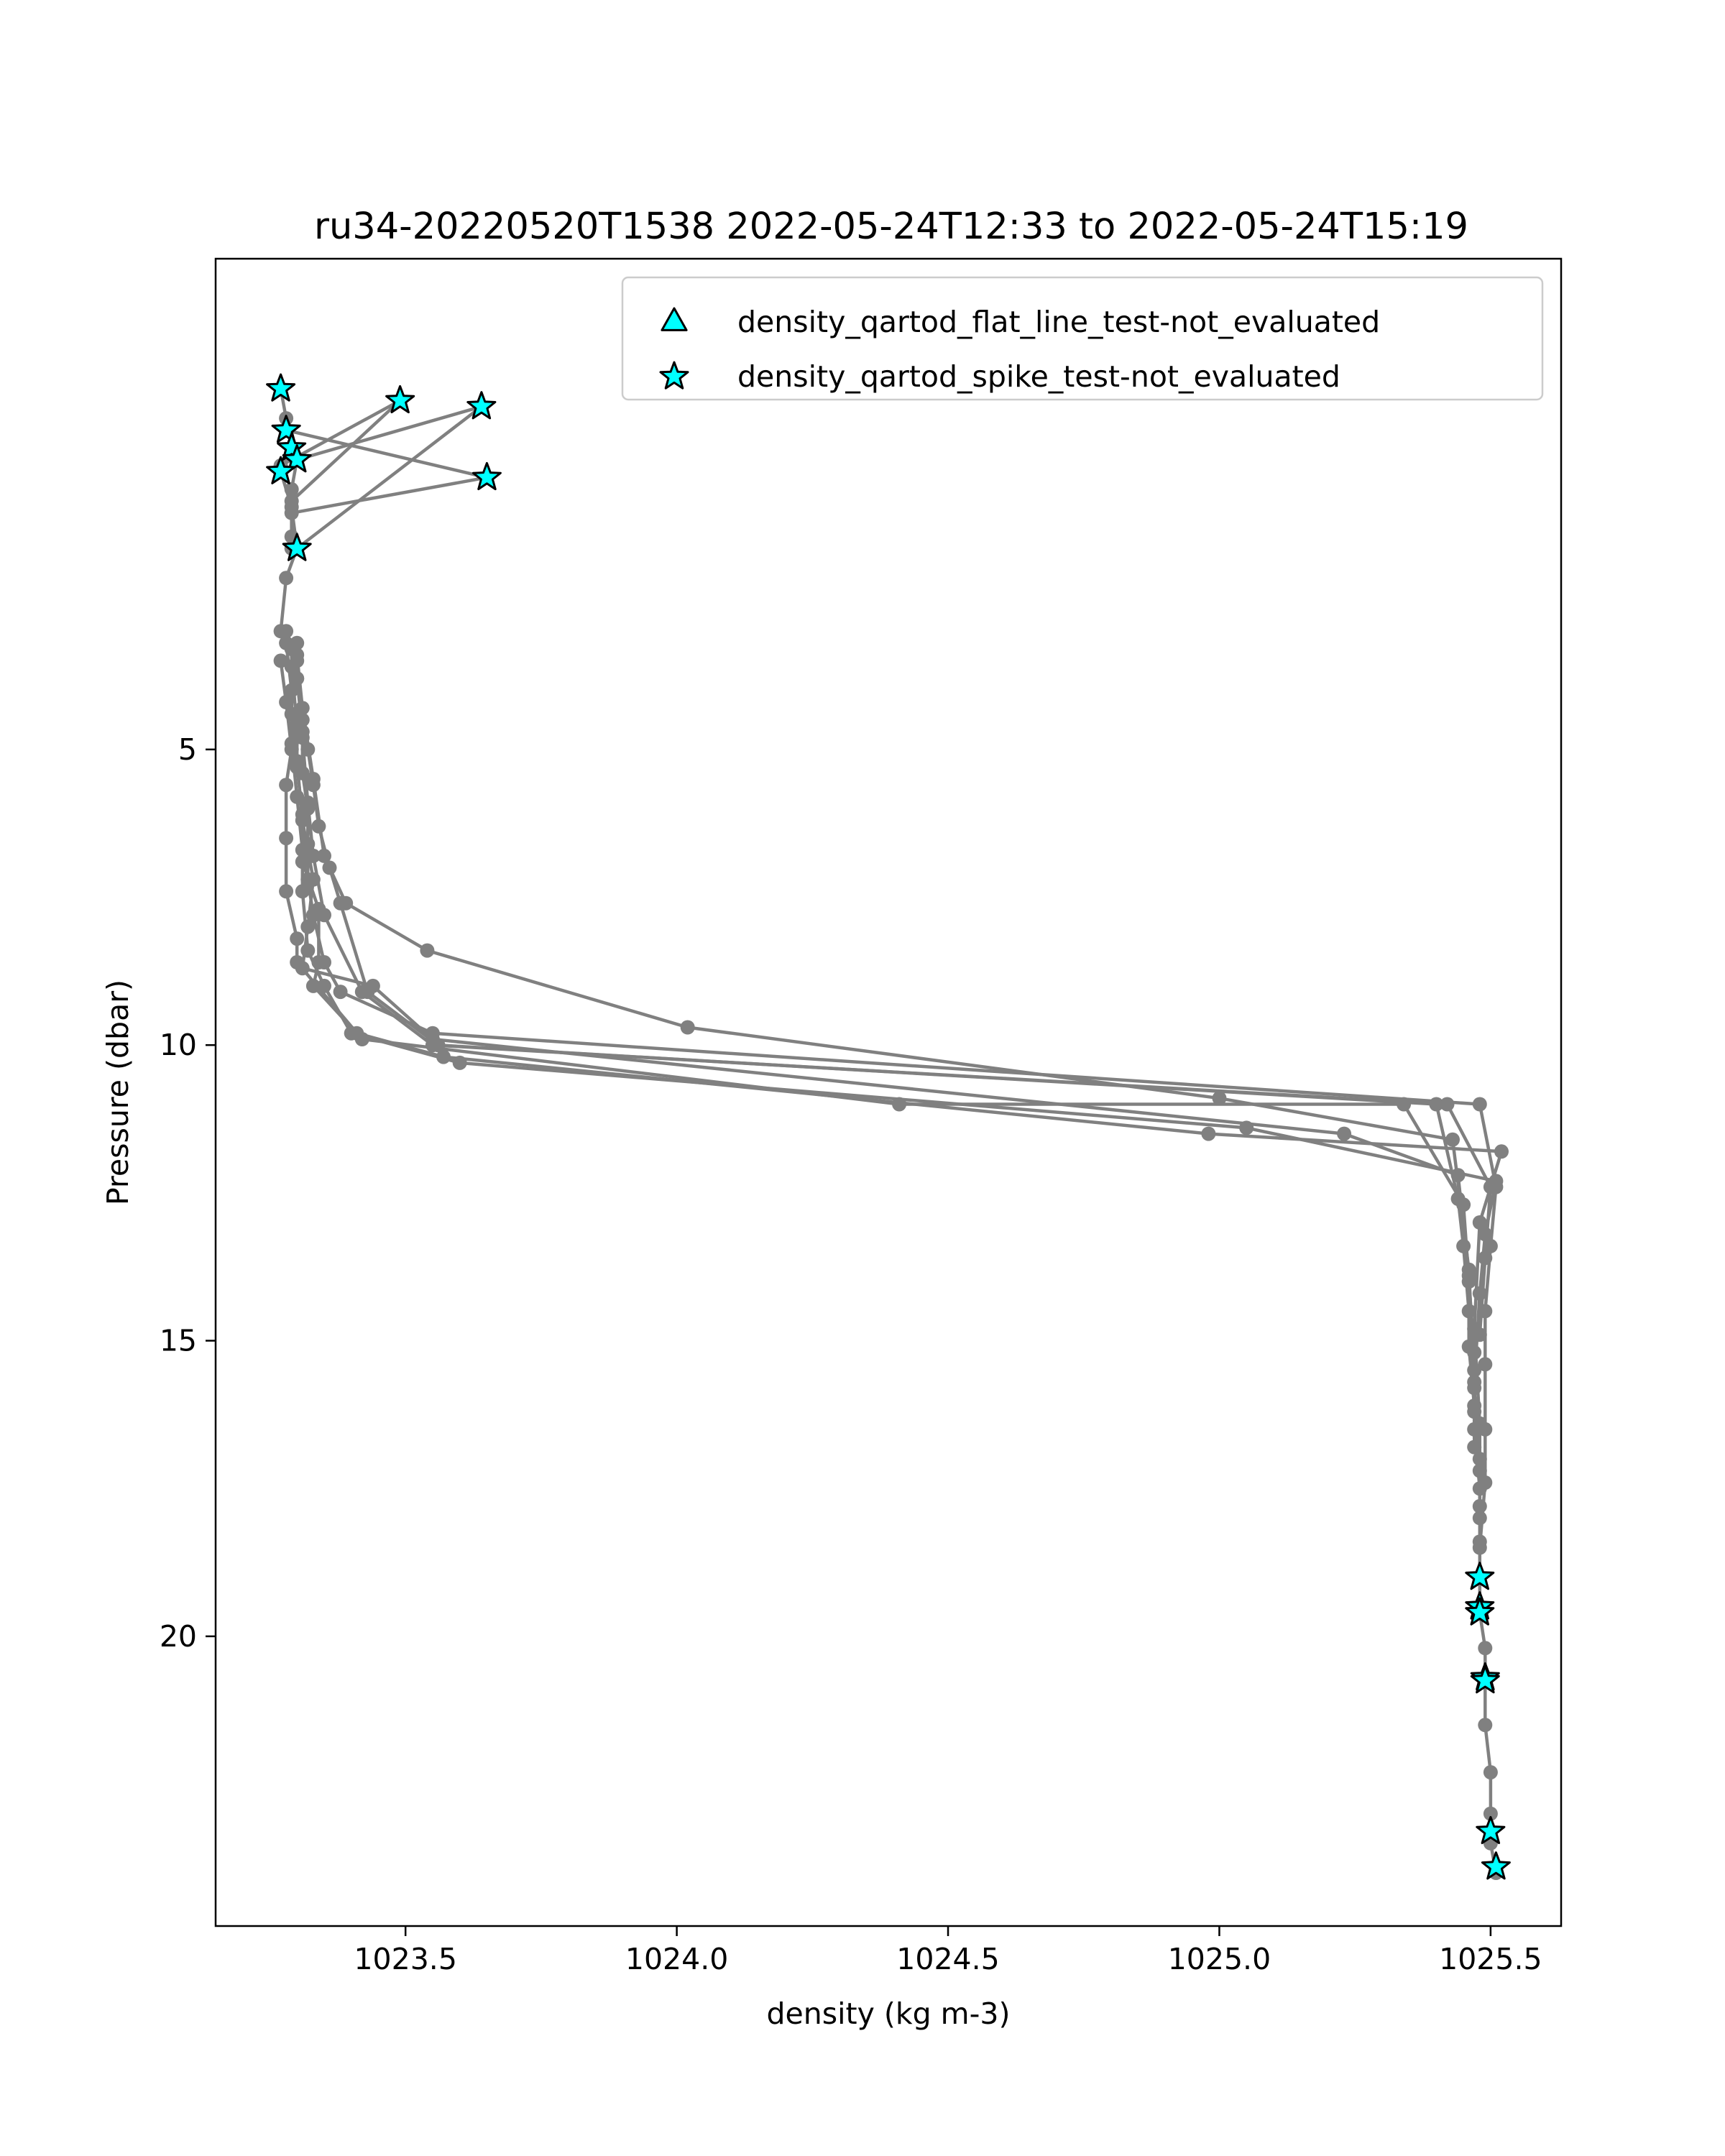  What do you see at coordinates (948, 1951) in the screenshot?
I see `x-axis: 1023.5 1024.0 1024.5 1025.0 1025.5` at bounding box center [948, 1951].